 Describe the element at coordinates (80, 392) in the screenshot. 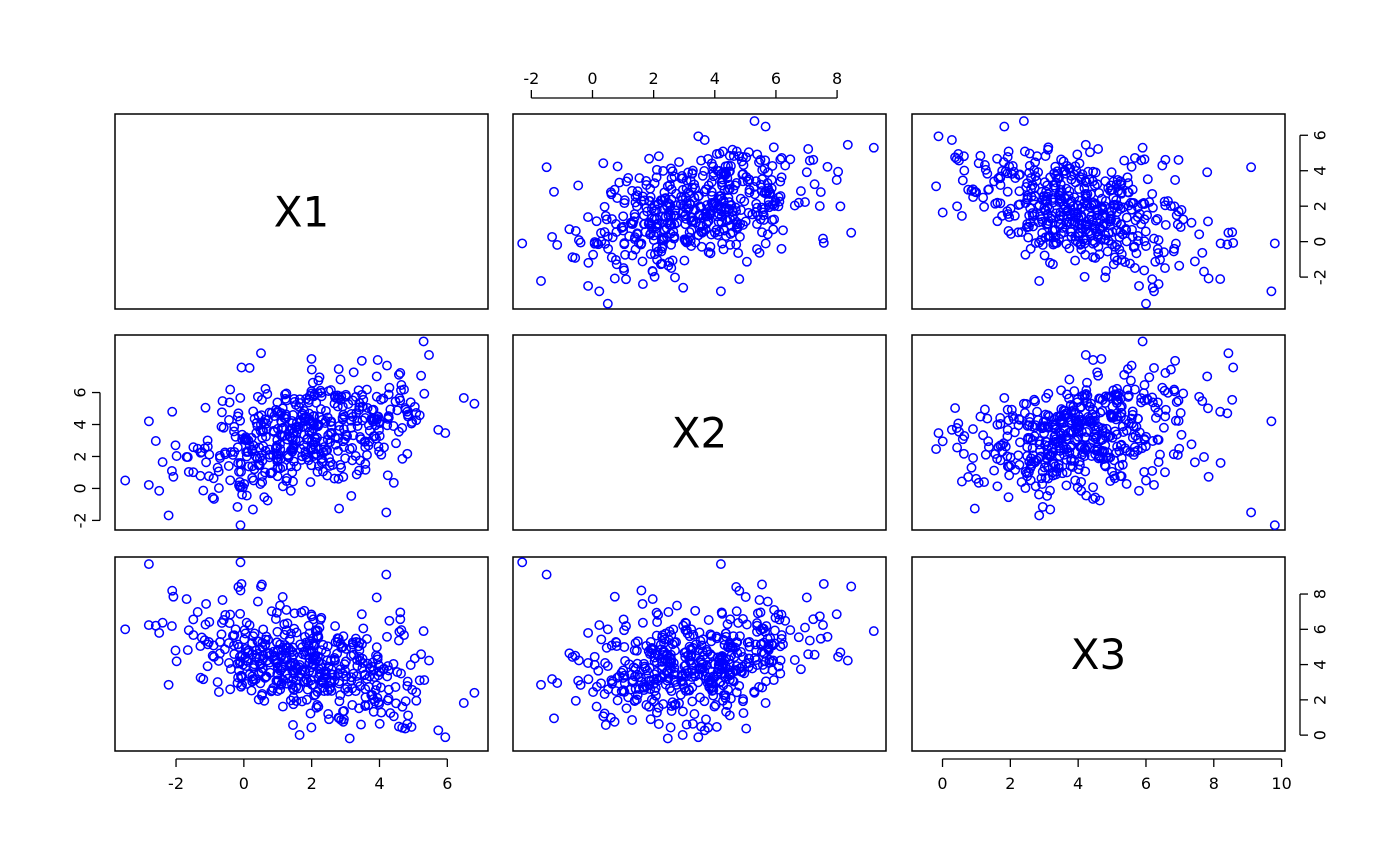

I see `tick-label: 6` at that location.